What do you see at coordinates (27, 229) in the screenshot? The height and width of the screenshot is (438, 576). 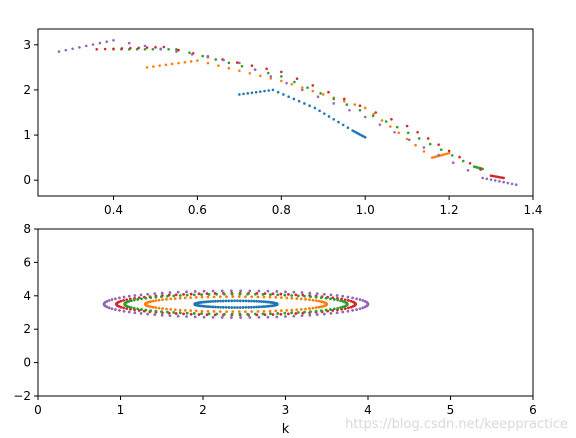 I see `bottom-y-tick-label: 8` at bounding box center [27, 229].